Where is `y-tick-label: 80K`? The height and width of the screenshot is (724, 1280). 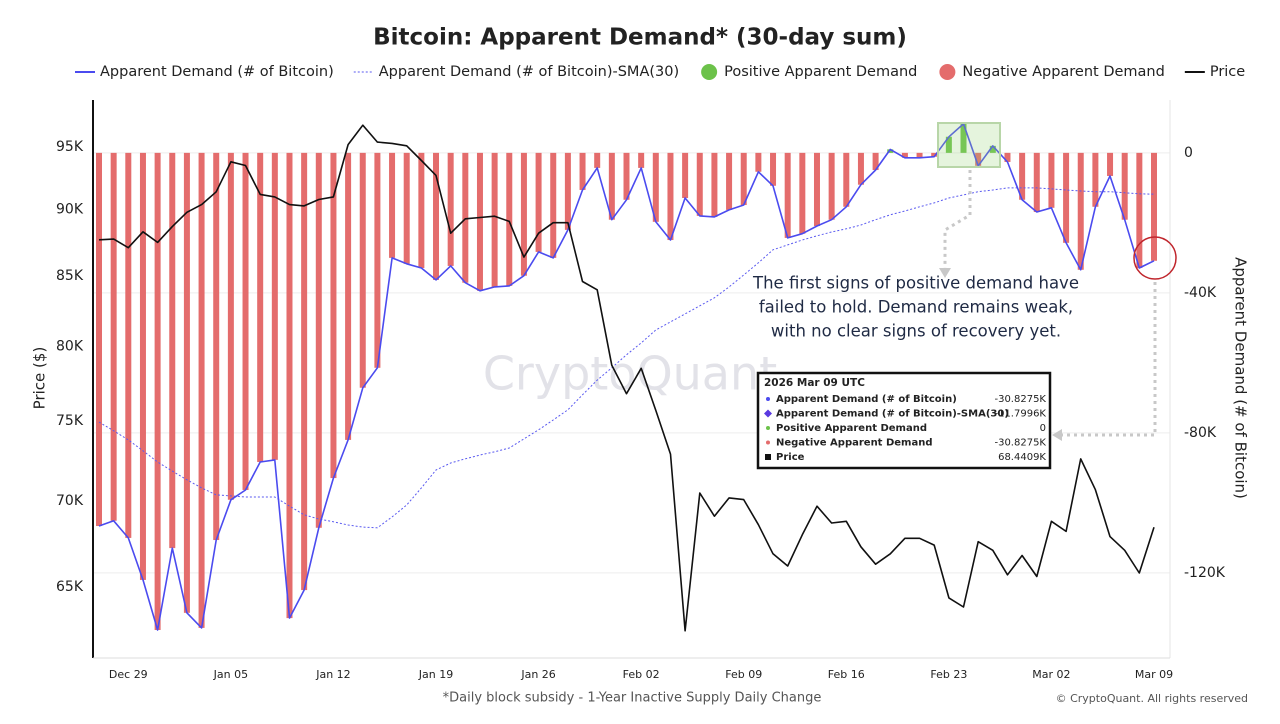
y-tick-label: 80K is located at coordinates (70, 346).